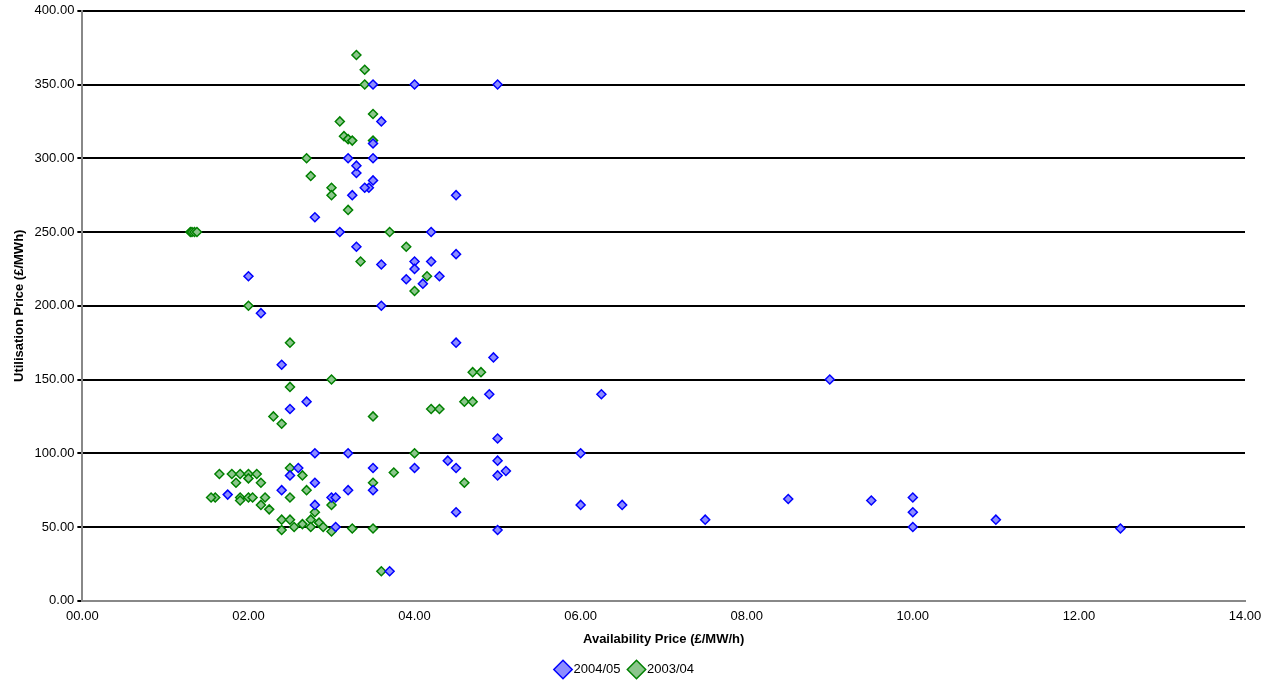 This screenshot has height=691, width=1275. I want to click on y-tick-label: 0.00, so click(62, 600).